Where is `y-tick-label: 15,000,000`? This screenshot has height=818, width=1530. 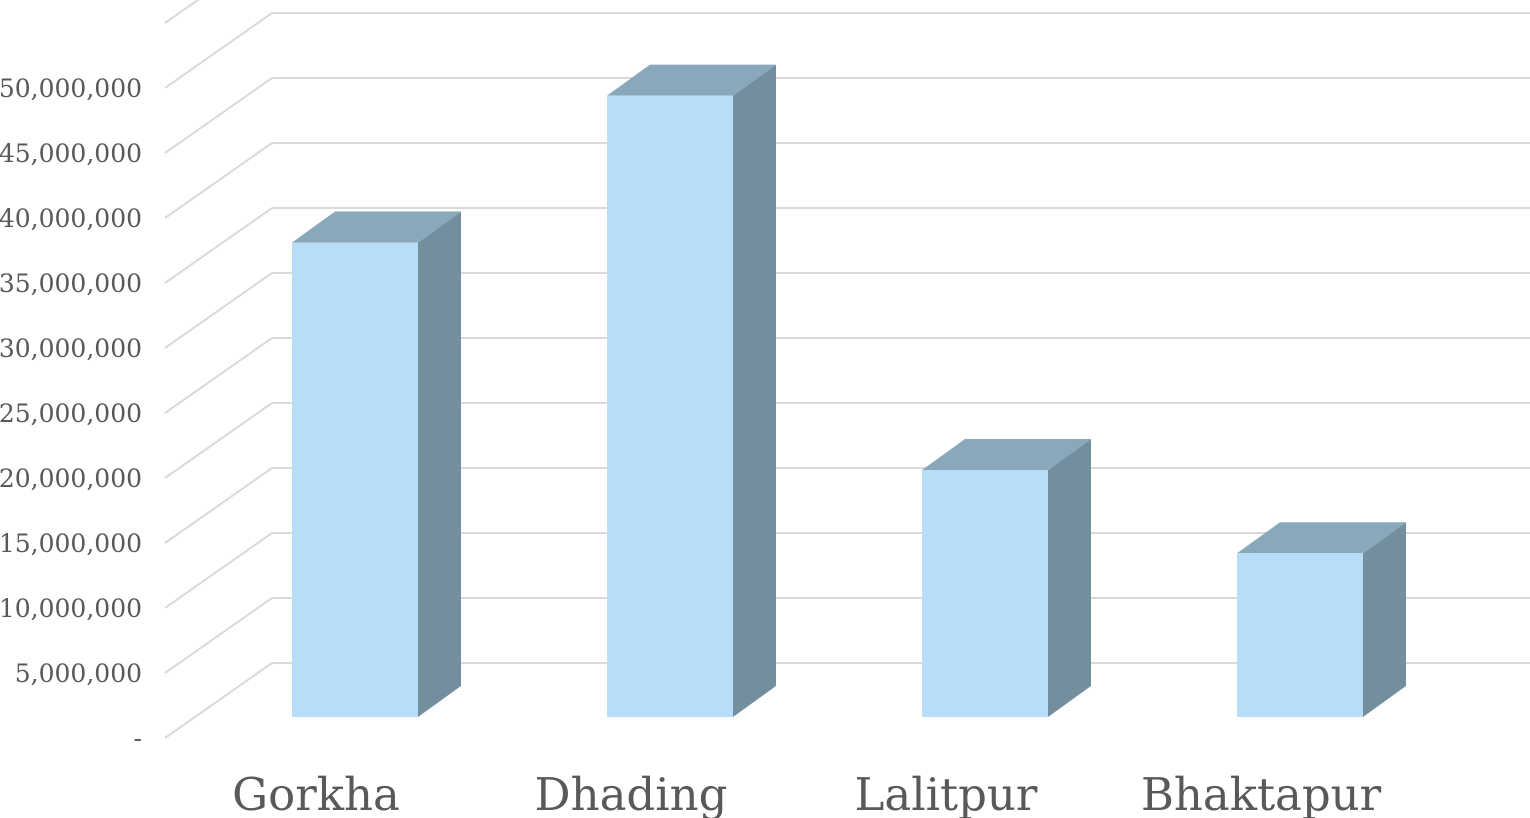 y-tick-label: 15,000,000 is located at coordinates (71, 543).